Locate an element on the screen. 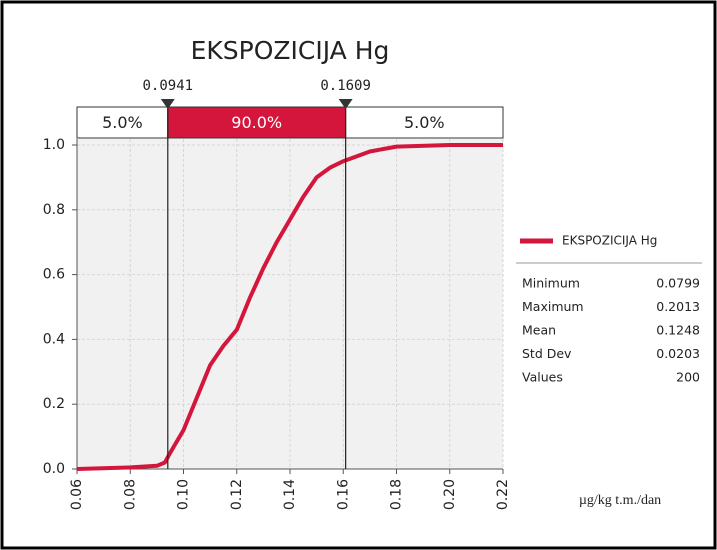 This screenshot has width=717, height=550. x-tick-label: 0.20 is located at coordinates (450, 494).